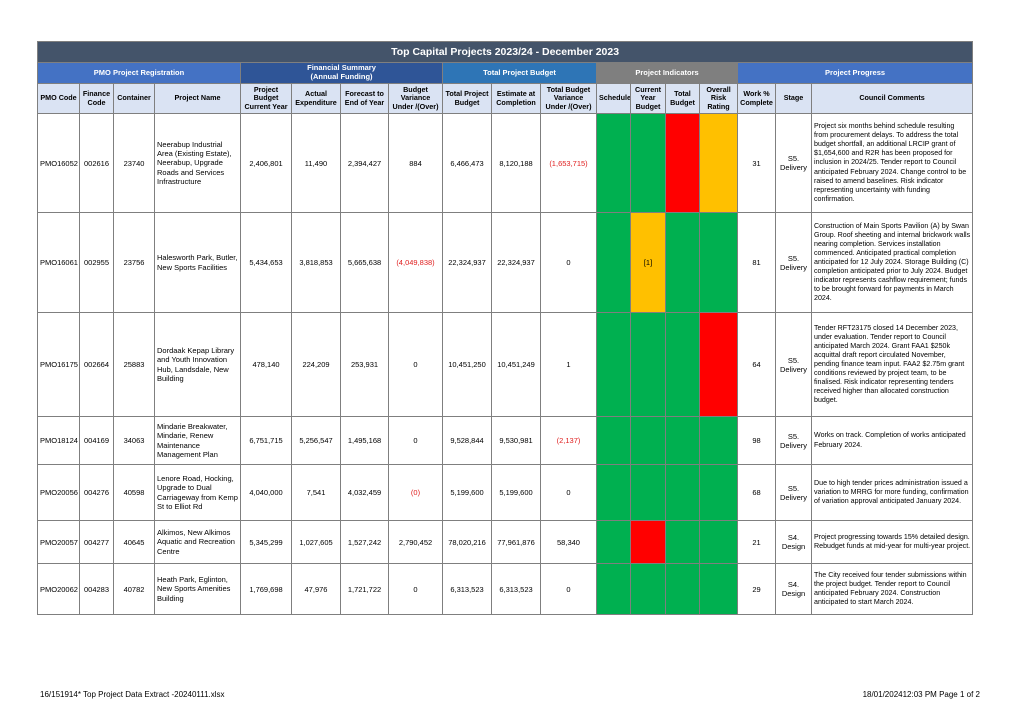 The width and height of the screenshot is (1017, 702). What do you see at coordinates (316, 492) in the screenshot?
I see `actual-expenditure: 7,541` at bounding box center [316, 492].